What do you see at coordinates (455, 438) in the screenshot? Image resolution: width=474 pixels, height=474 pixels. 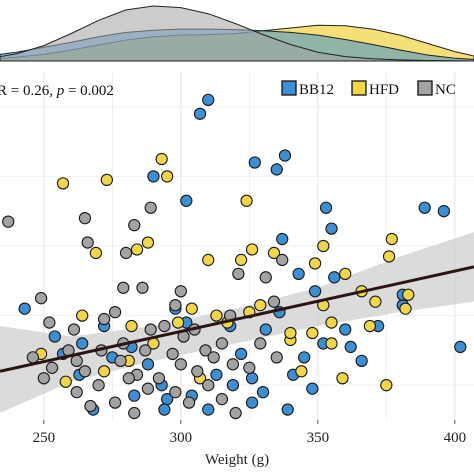 I see `x-tick-label: 400` at bounding box center [455, 438].